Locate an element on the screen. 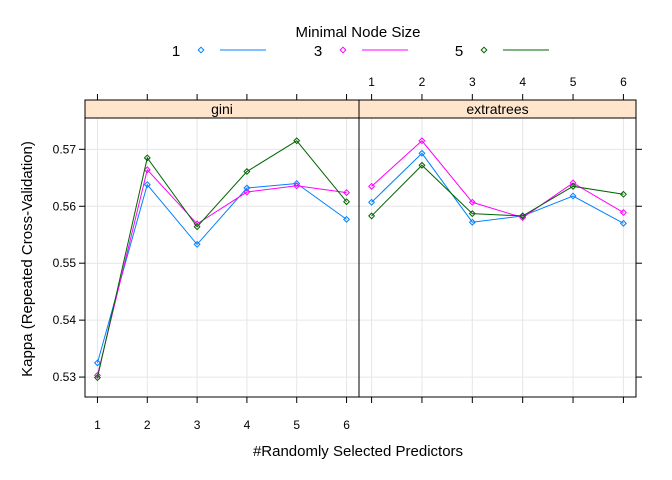  legend-items: 1 3 5 is located at coordinates (360, 51).